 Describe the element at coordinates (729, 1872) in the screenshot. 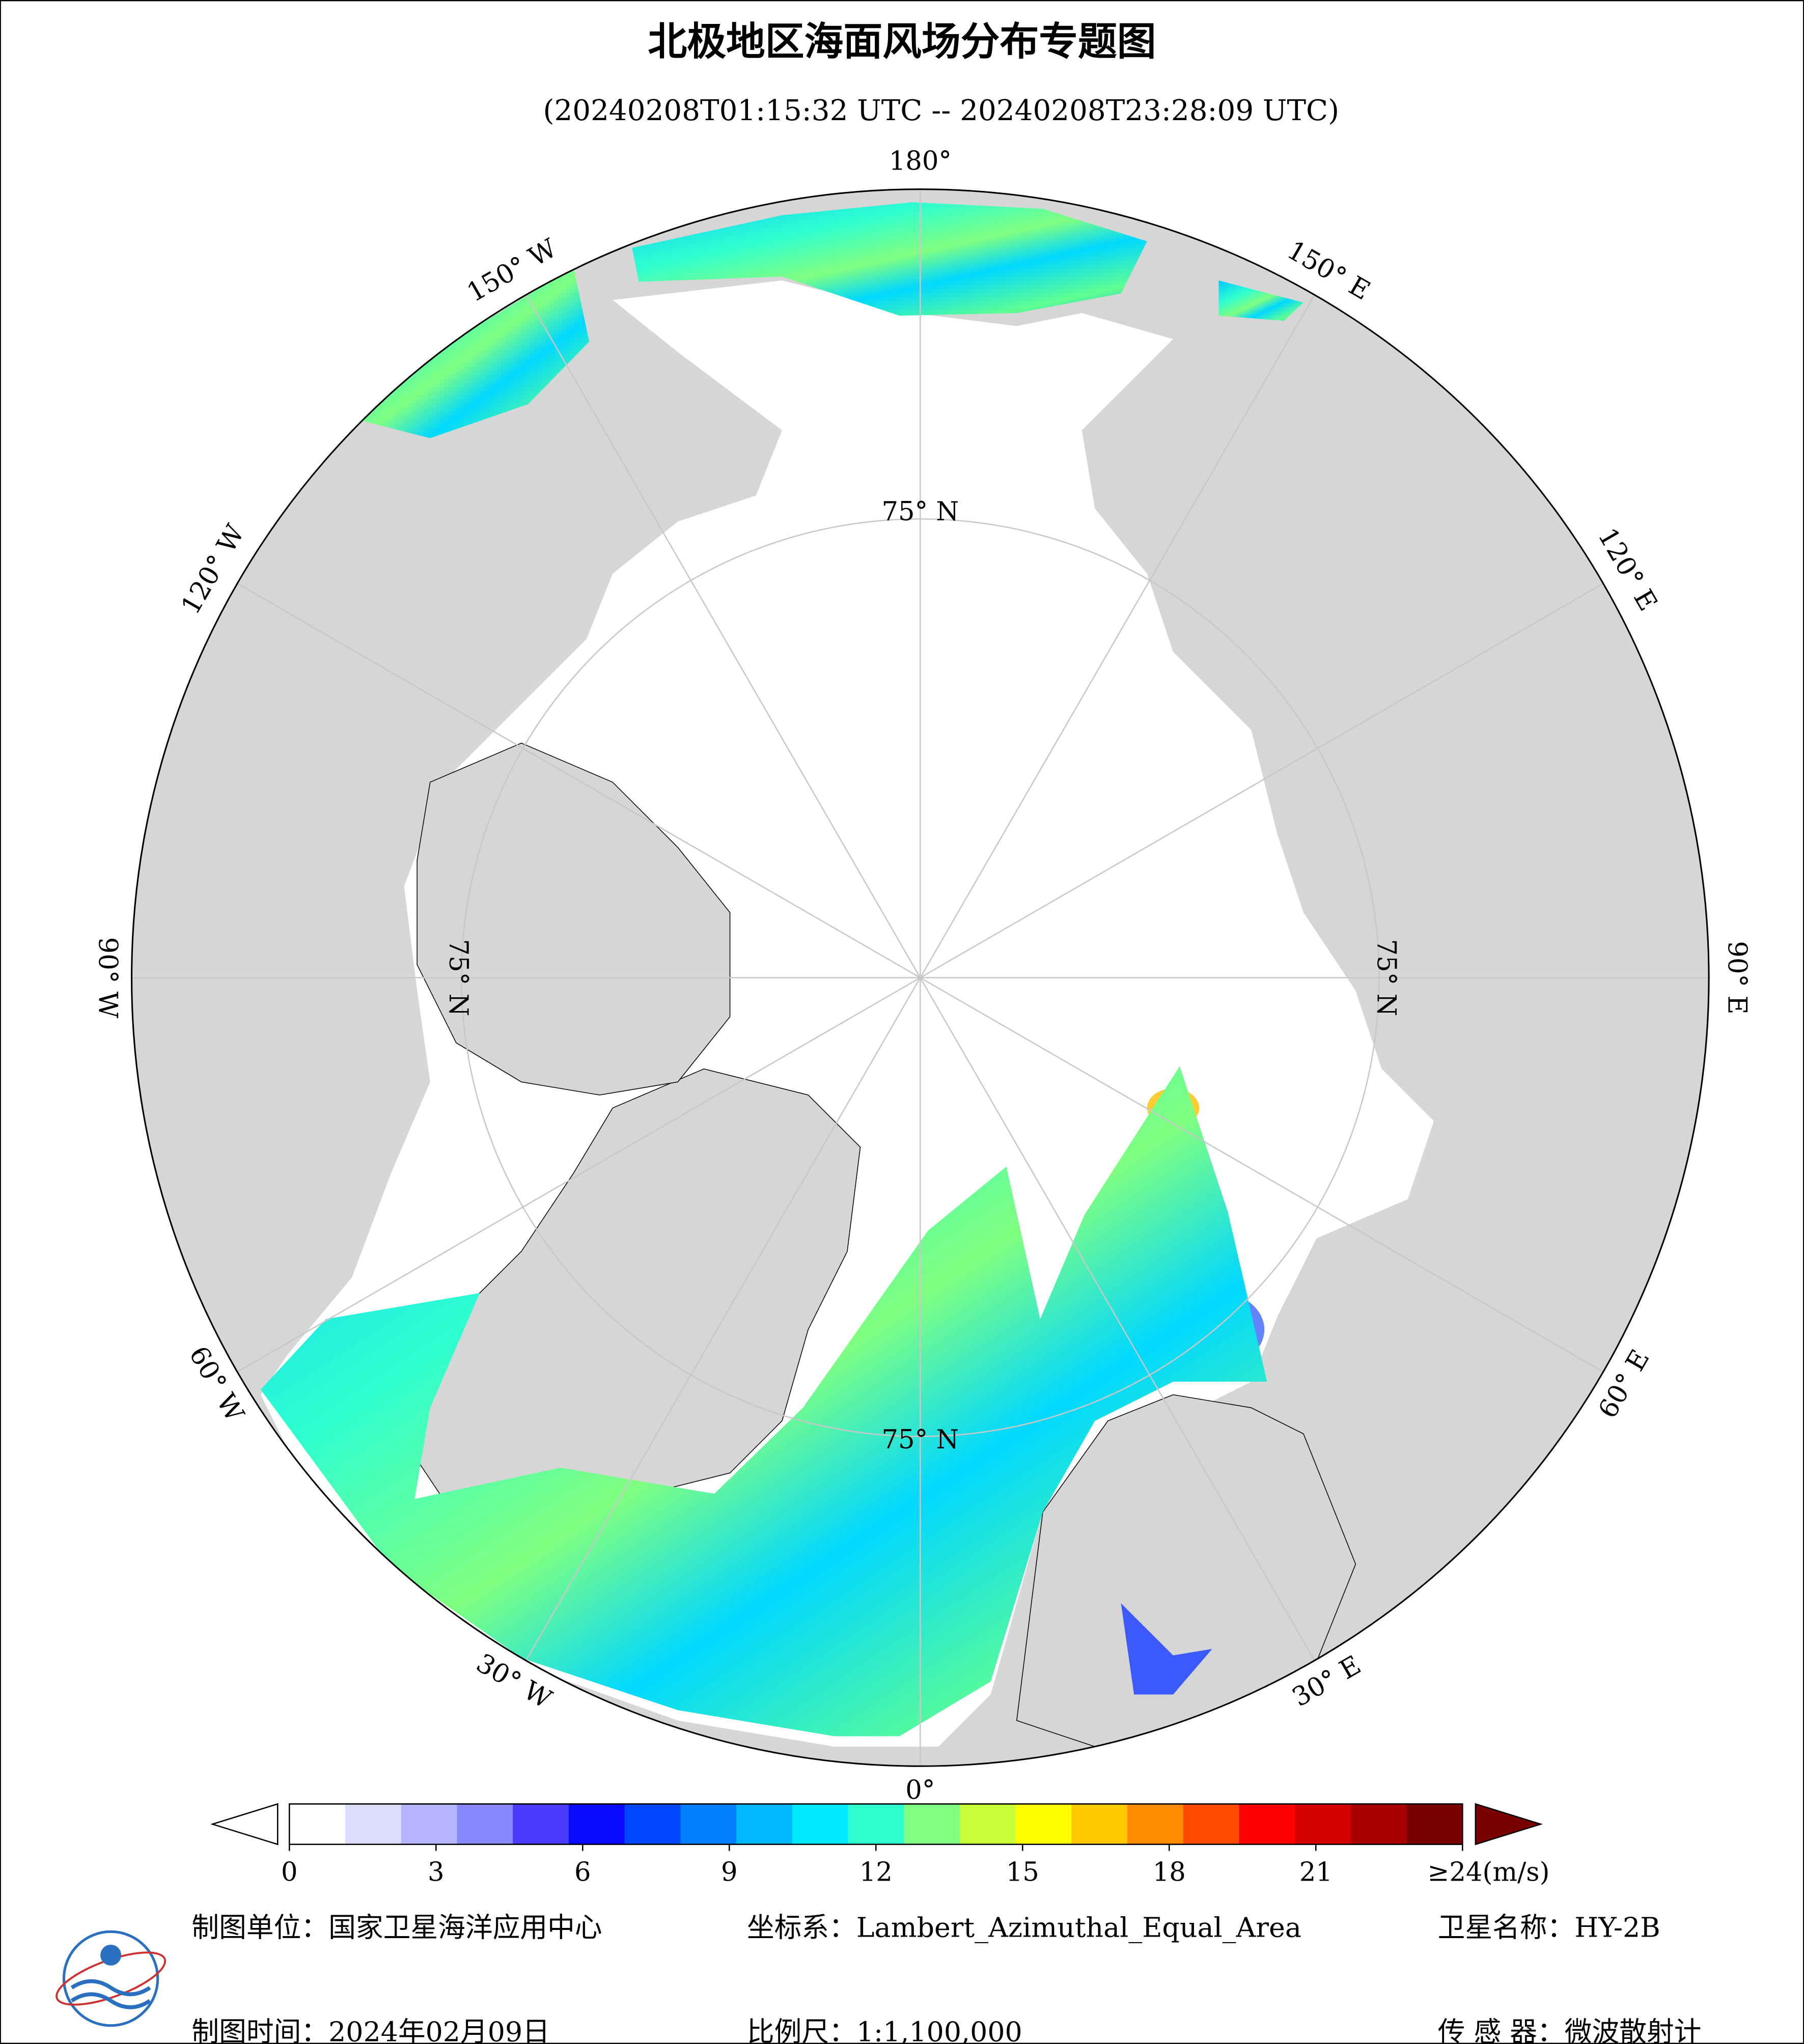

I see `colorbar-tick-label: 9` at that location.